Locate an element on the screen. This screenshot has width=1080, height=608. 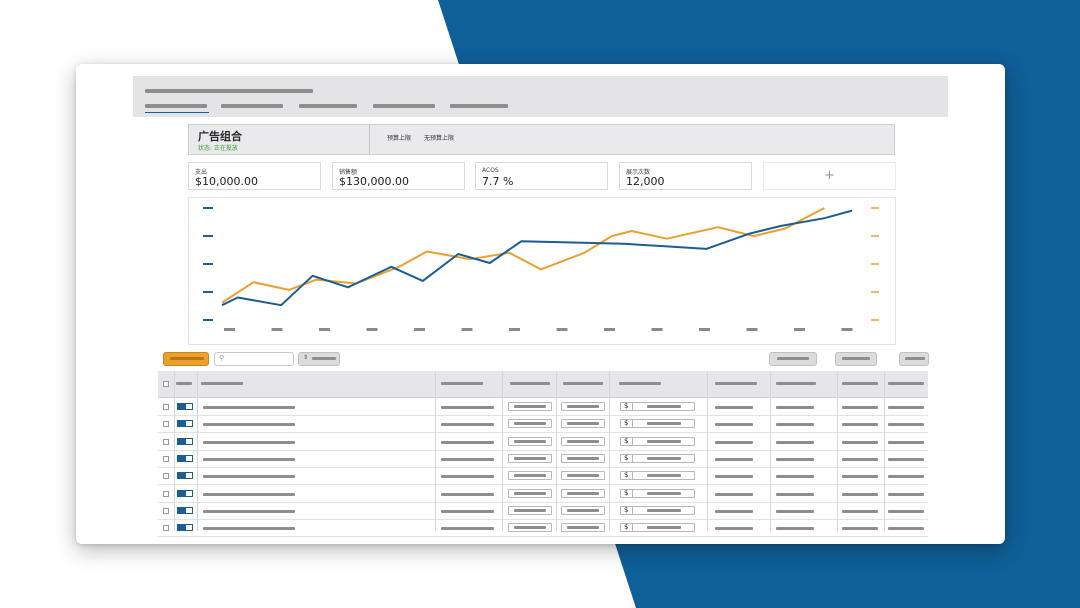
portfolio-title: 广告组合 is located at coordinates (220, 136).